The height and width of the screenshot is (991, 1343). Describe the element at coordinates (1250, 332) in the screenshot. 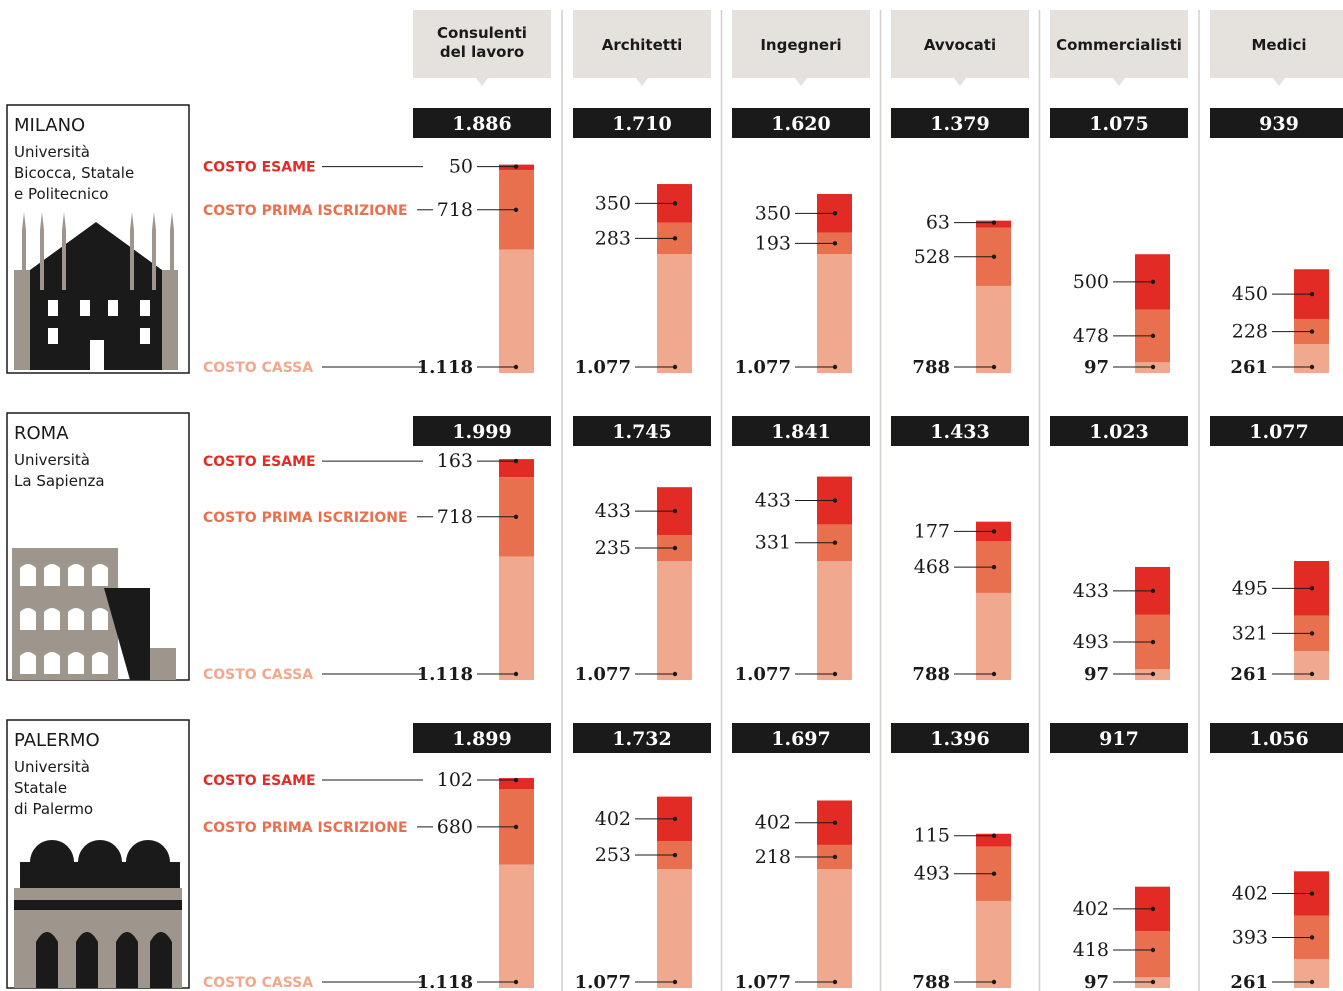

I see `value-label-prima-iscrizione: 228` at that location.